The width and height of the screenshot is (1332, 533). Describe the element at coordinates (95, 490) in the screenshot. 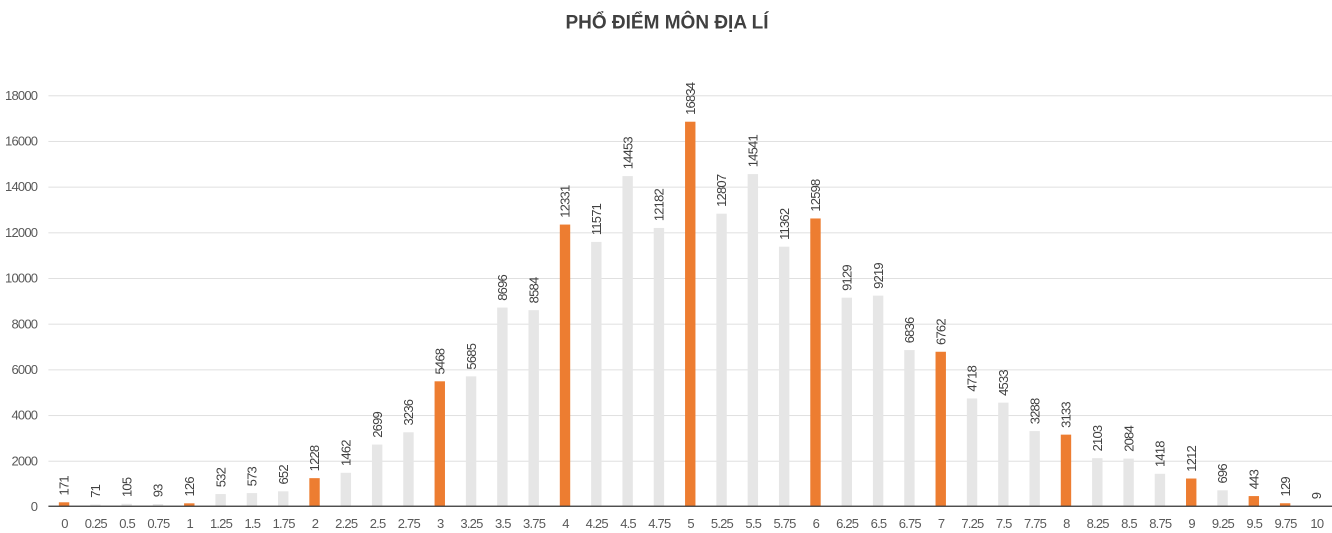

I see `svg-text: 71` at that location.